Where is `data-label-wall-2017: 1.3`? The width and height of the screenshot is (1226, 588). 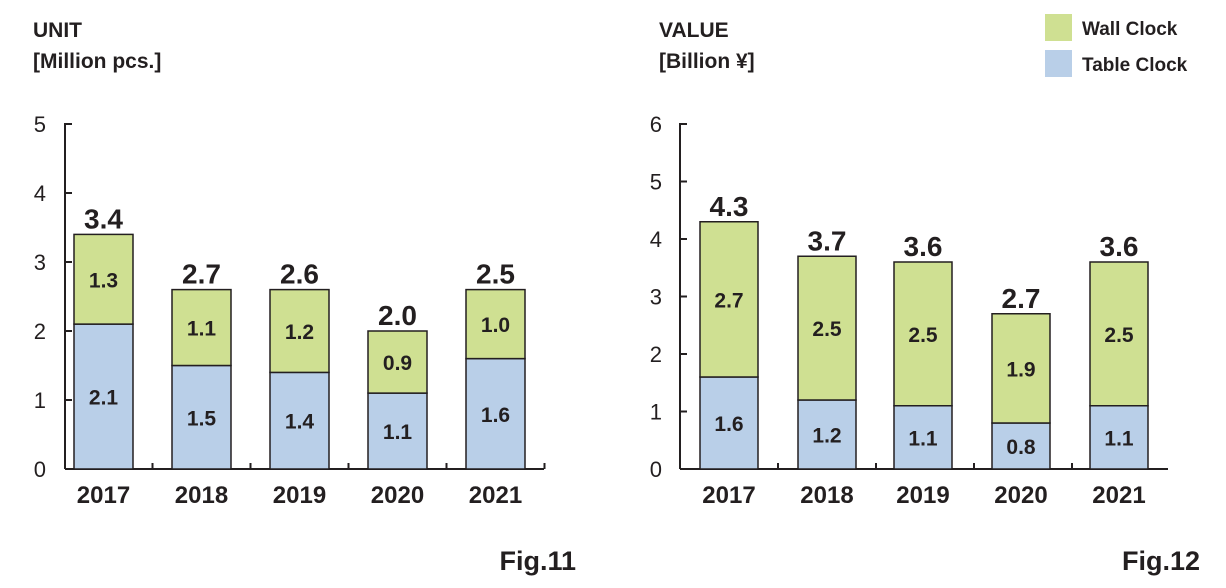
data-label-wall-2017: 1.3 is located at coordinates (103, 280).